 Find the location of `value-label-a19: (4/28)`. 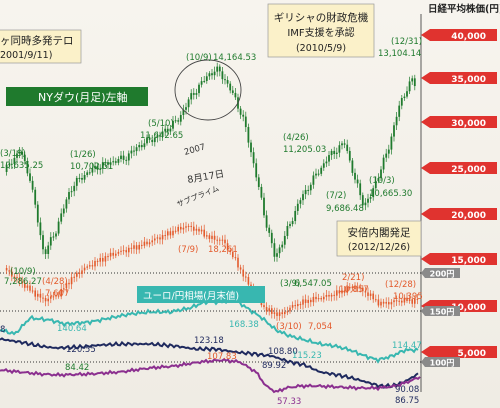

value-label-a19: (4/28) is located at coordinates (55, 282).